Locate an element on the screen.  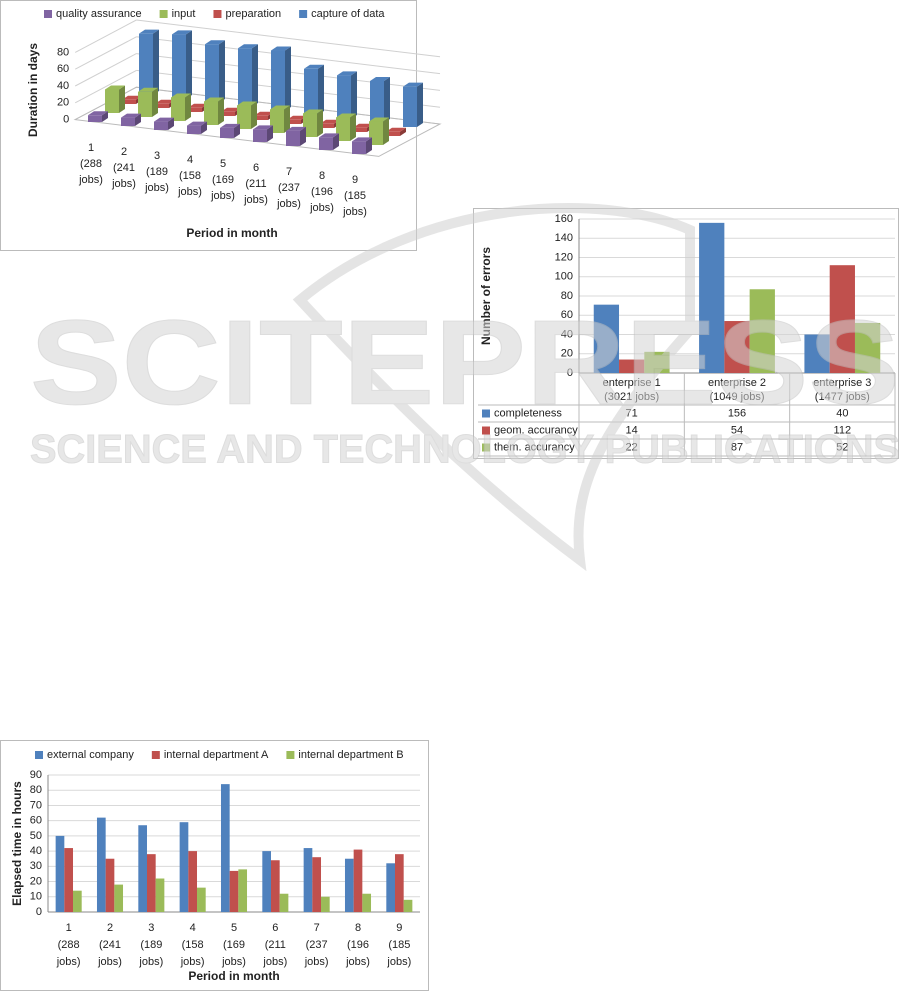
x-tick-label: (169 is located at coordinates (234, 945).